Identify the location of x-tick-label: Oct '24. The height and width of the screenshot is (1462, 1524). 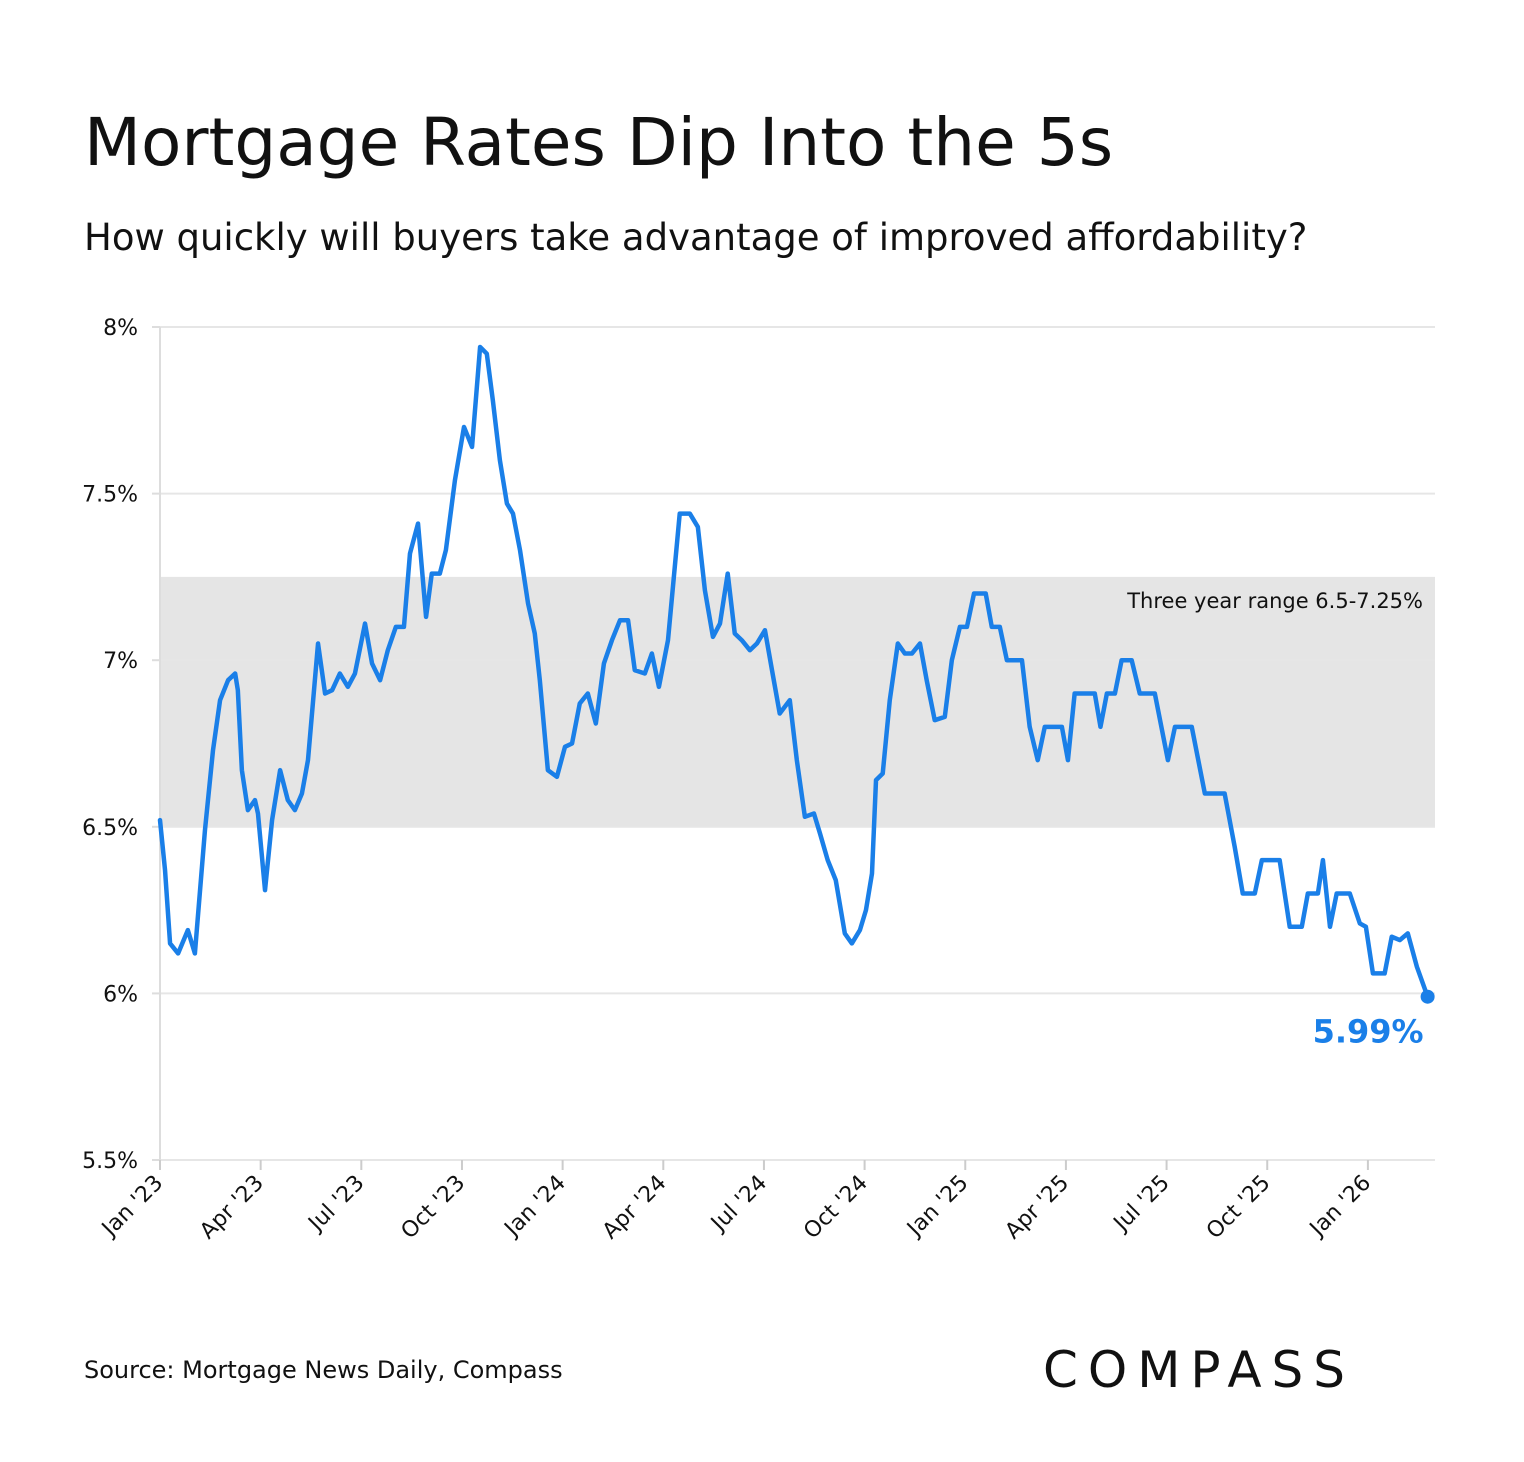
(836, 1208).